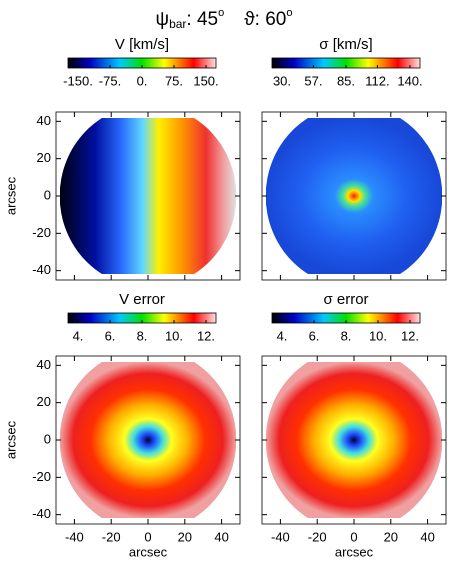 This screenshot has width=449, height=565. I want to click on colorbar-tick-label: 112., so click(377, 80).